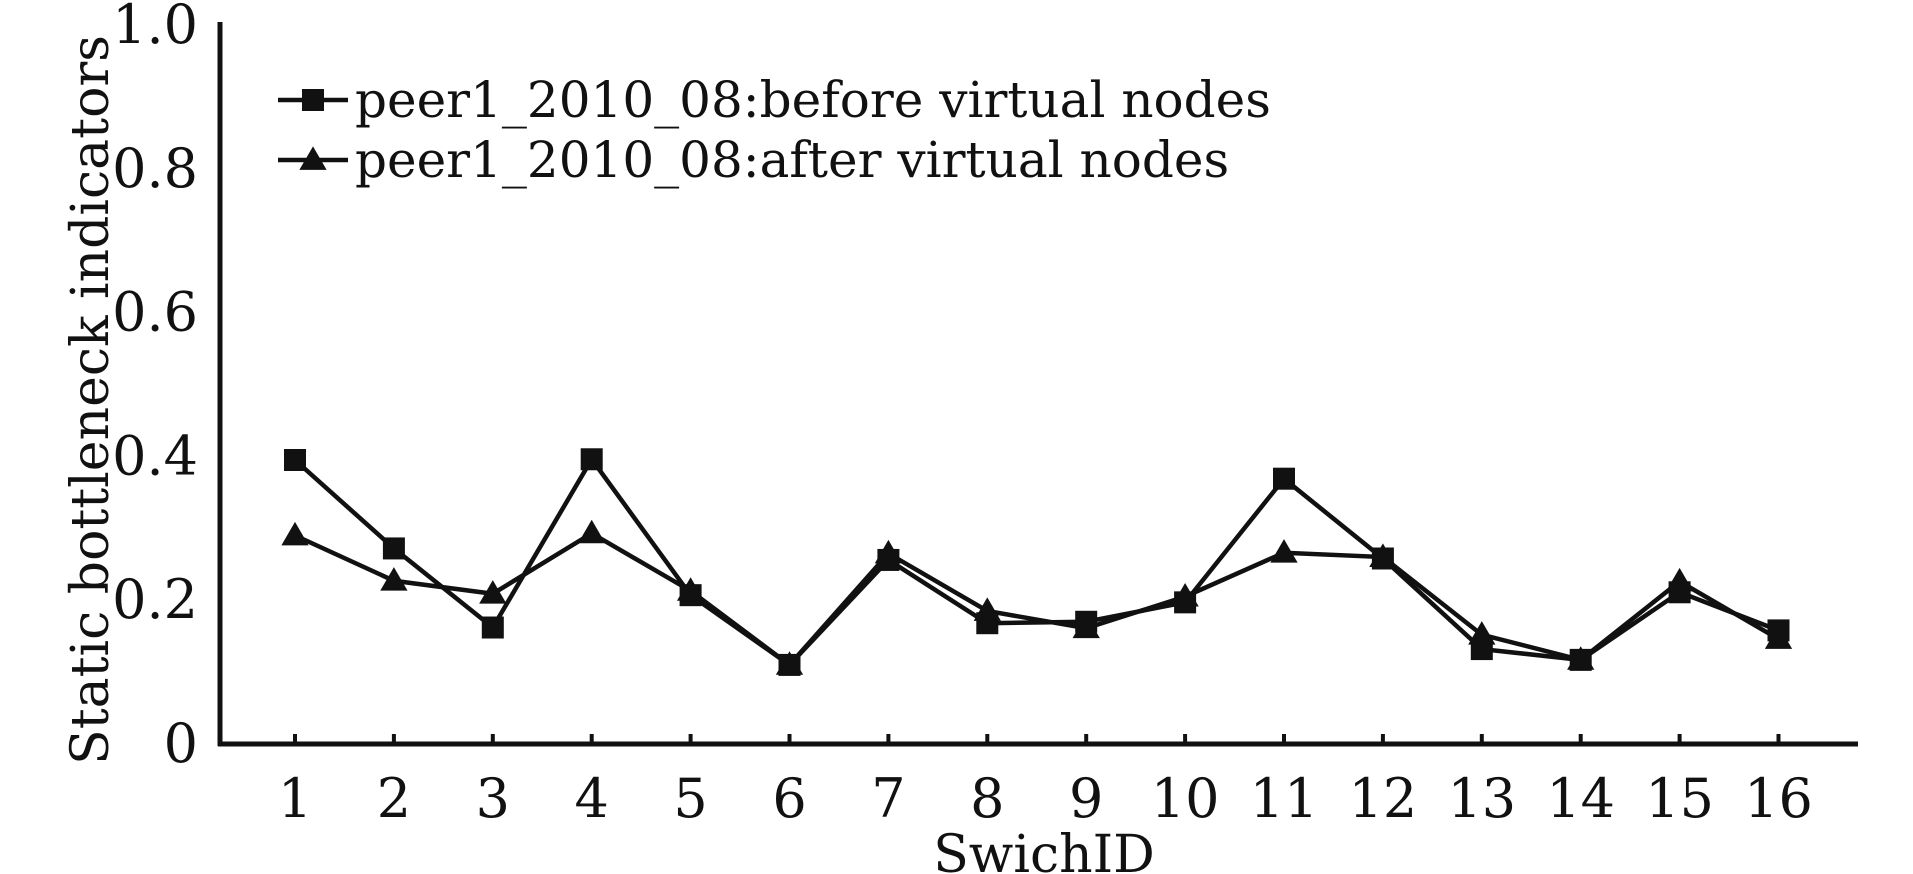 Image resolution: width=1913 pixels, height=874 pixels. Describe the element at coordinates (813, 100) in the screenshot. I see `legend-label-before: peer1_2010_08:before virtual nodes` at that location.